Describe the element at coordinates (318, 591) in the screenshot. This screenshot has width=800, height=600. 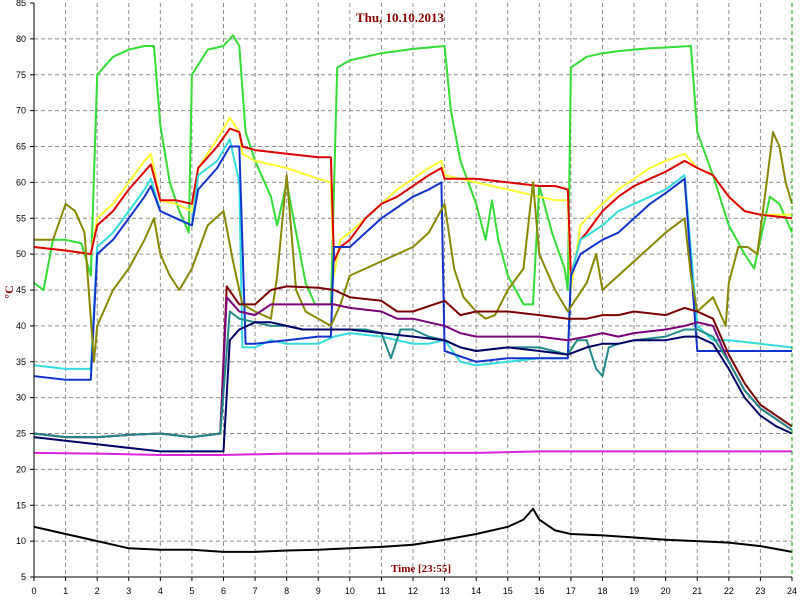
I see `x-tick-label: 9` at that location.